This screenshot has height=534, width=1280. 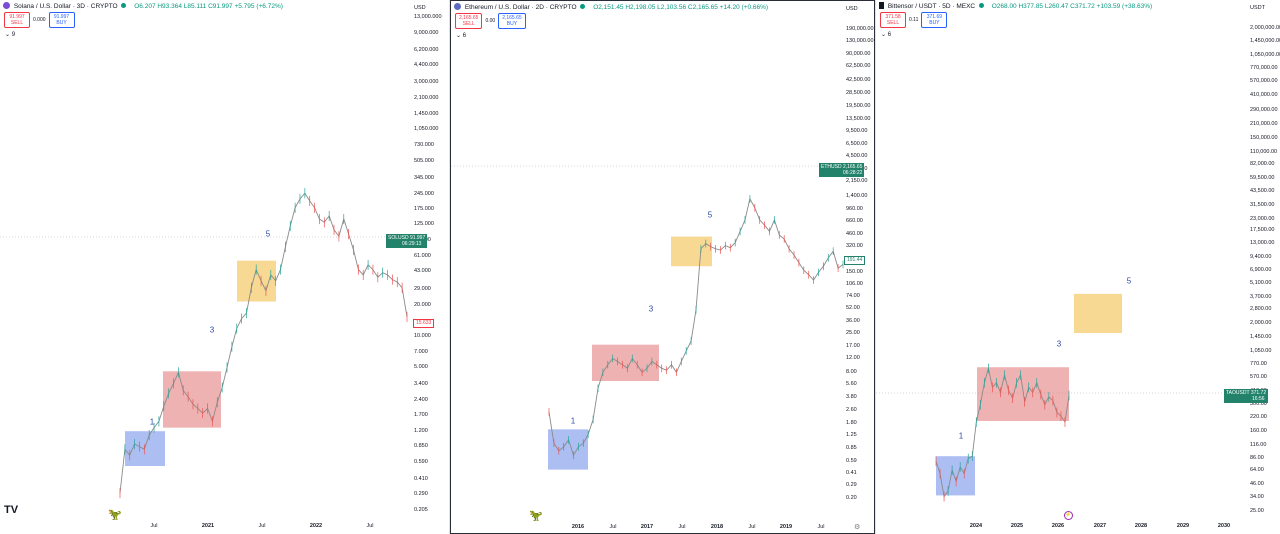 What do you see at coordinates (420, 8) in the screenshot?
I see `currency-unit: USD` at bounding box center [420, 8].